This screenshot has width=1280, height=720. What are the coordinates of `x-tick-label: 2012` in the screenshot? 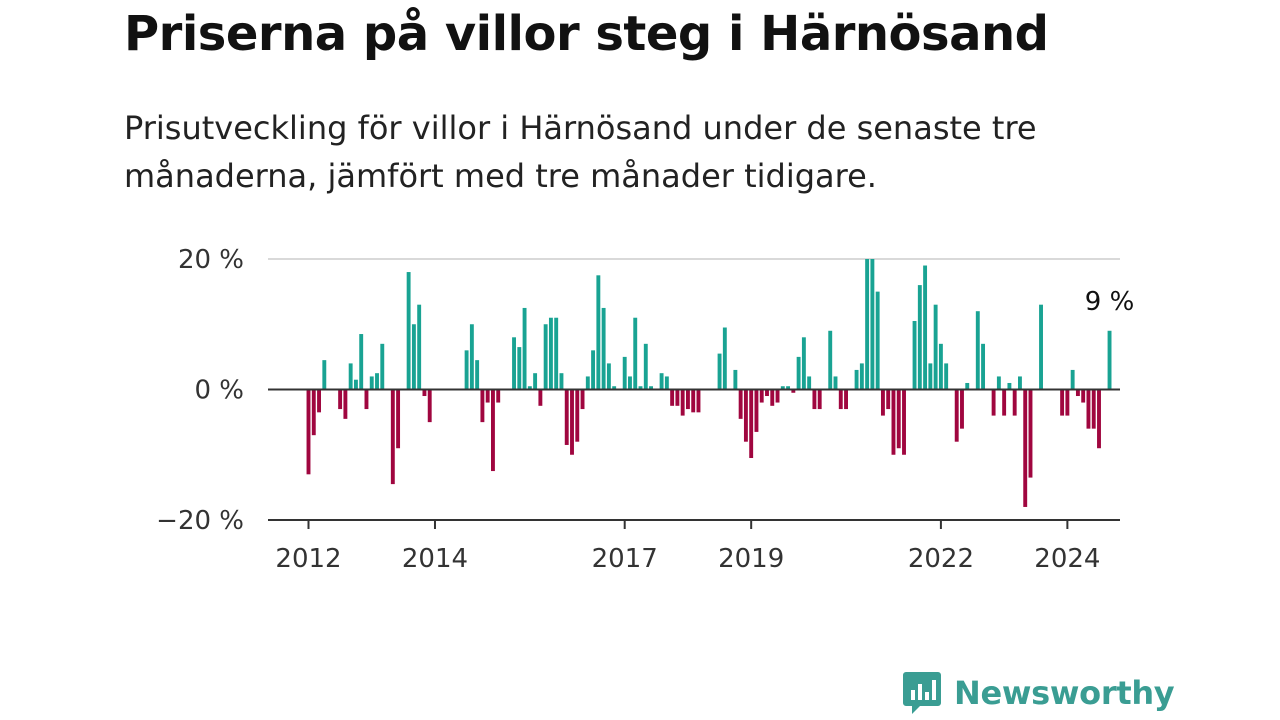 It's located at (308, 559).